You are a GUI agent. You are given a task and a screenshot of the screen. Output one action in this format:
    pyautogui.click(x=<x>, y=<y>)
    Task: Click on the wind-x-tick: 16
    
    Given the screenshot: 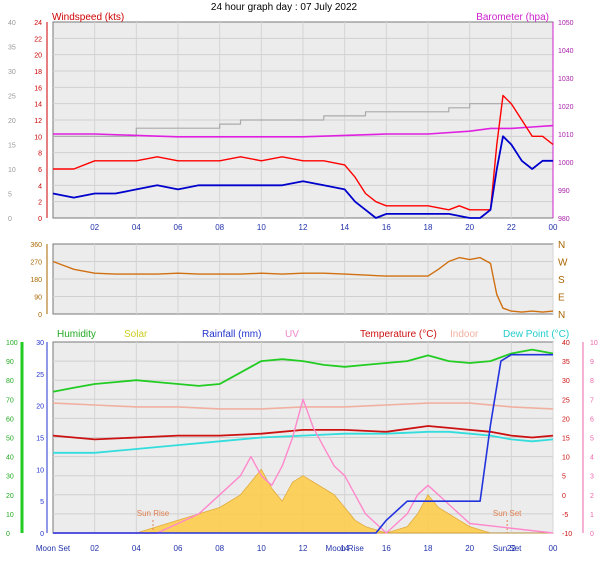 What is the action you would take?
    pyautogui.click(x=386, y=227)
    